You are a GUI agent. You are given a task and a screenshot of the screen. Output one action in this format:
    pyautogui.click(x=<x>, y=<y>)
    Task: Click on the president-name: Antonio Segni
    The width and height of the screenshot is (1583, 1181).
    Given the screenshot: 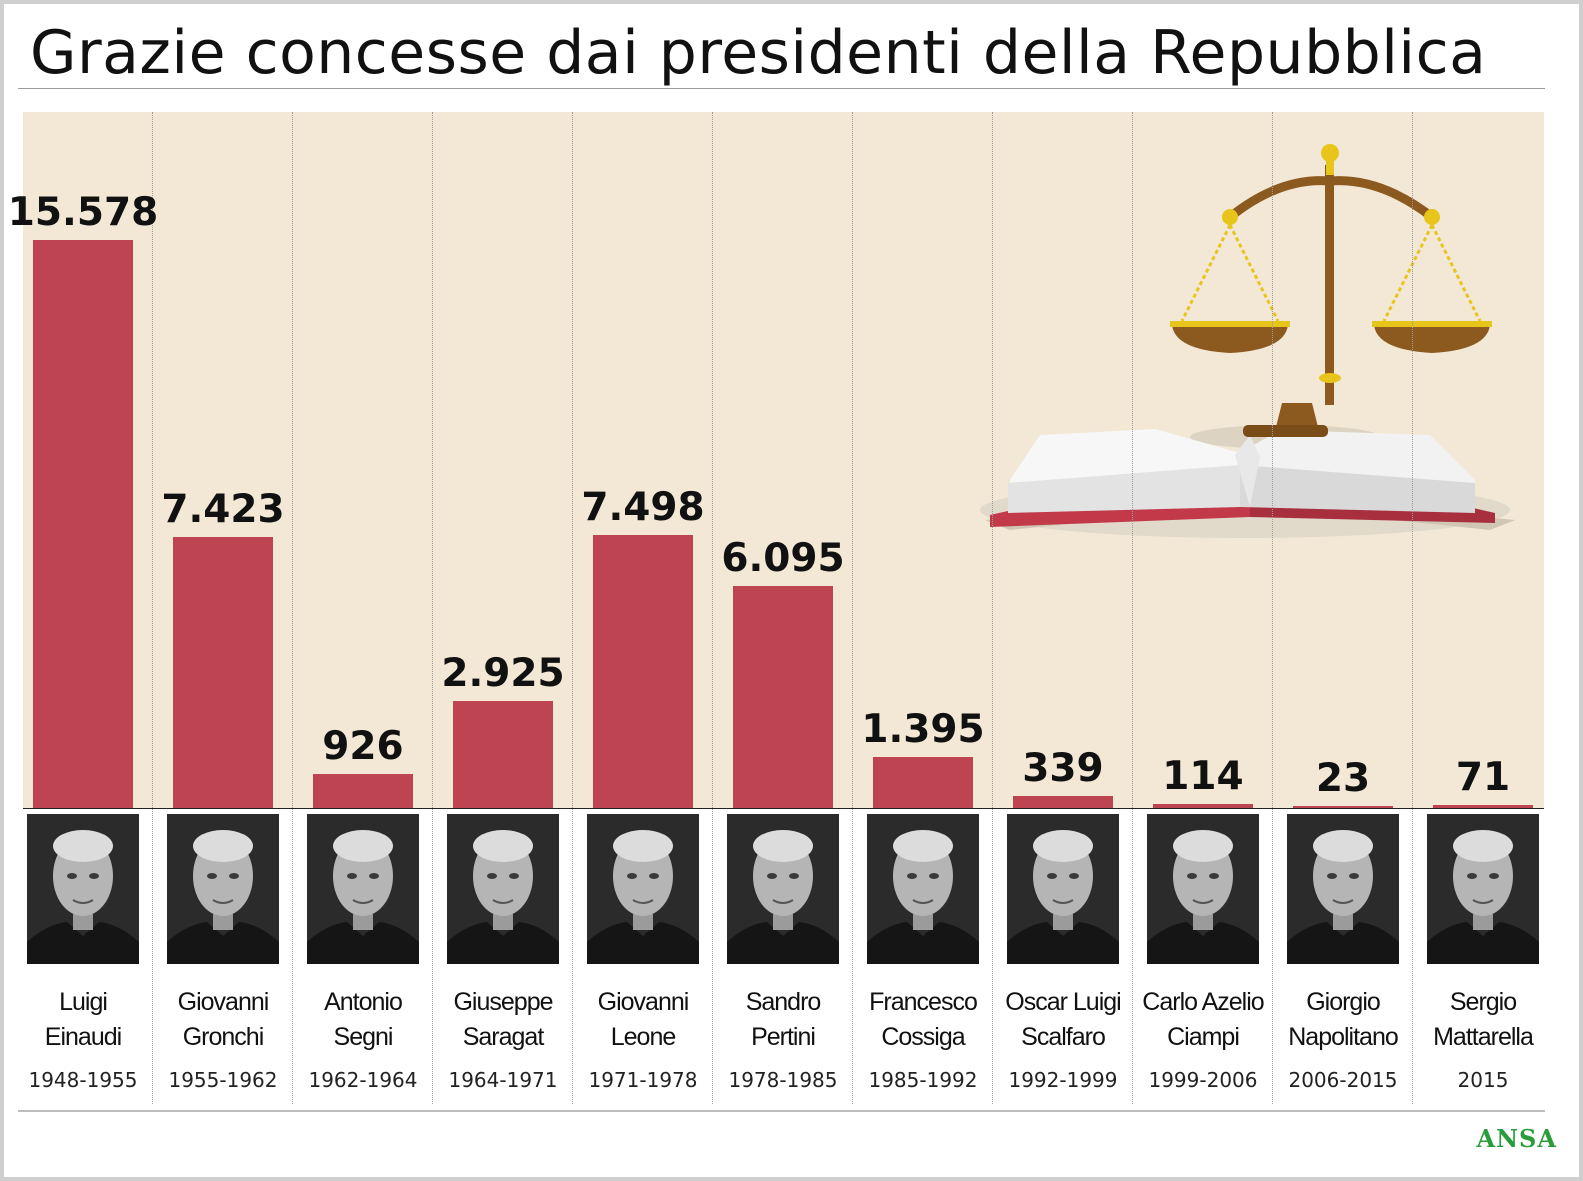 What is the action you would take?
    pyautogui.click(x=363, y=1020)
    